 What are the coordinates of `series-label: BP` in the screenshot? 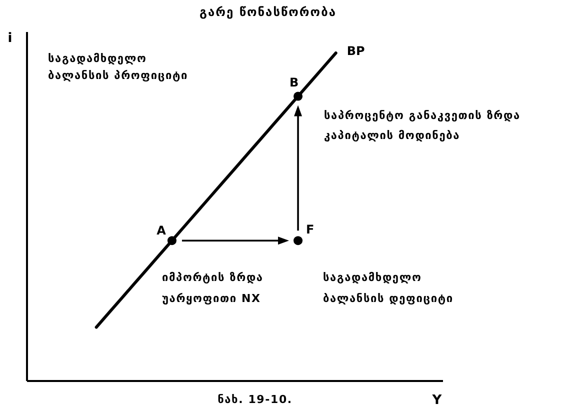 It's located at (355, 51).